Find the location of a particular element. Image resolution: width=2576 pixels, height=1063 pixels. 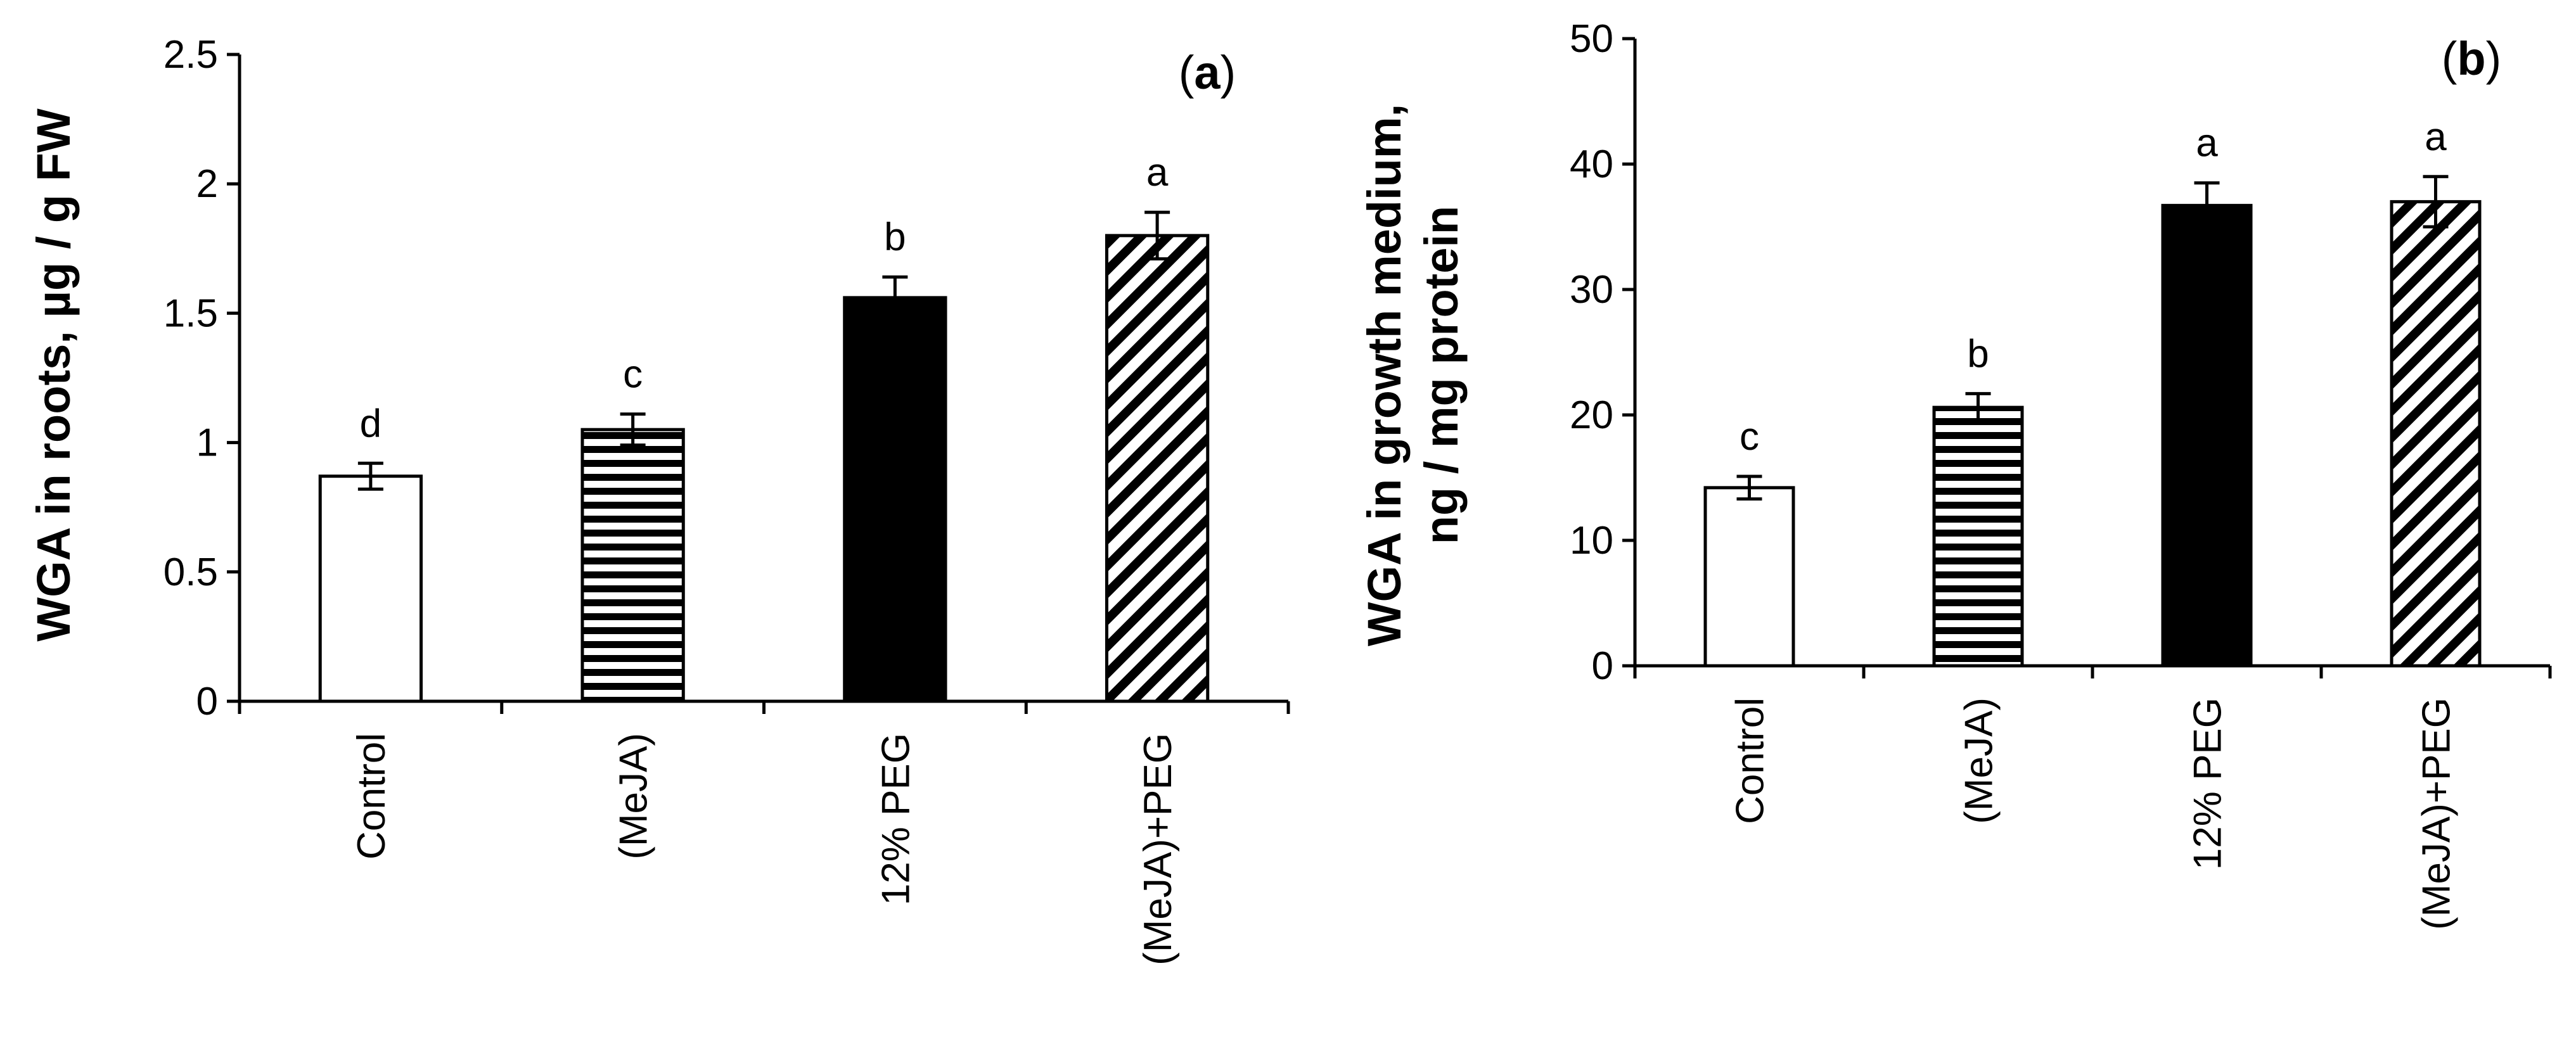

y-axis-title: WGA in roots, µg / g FW is located at coordinates (53, 375).